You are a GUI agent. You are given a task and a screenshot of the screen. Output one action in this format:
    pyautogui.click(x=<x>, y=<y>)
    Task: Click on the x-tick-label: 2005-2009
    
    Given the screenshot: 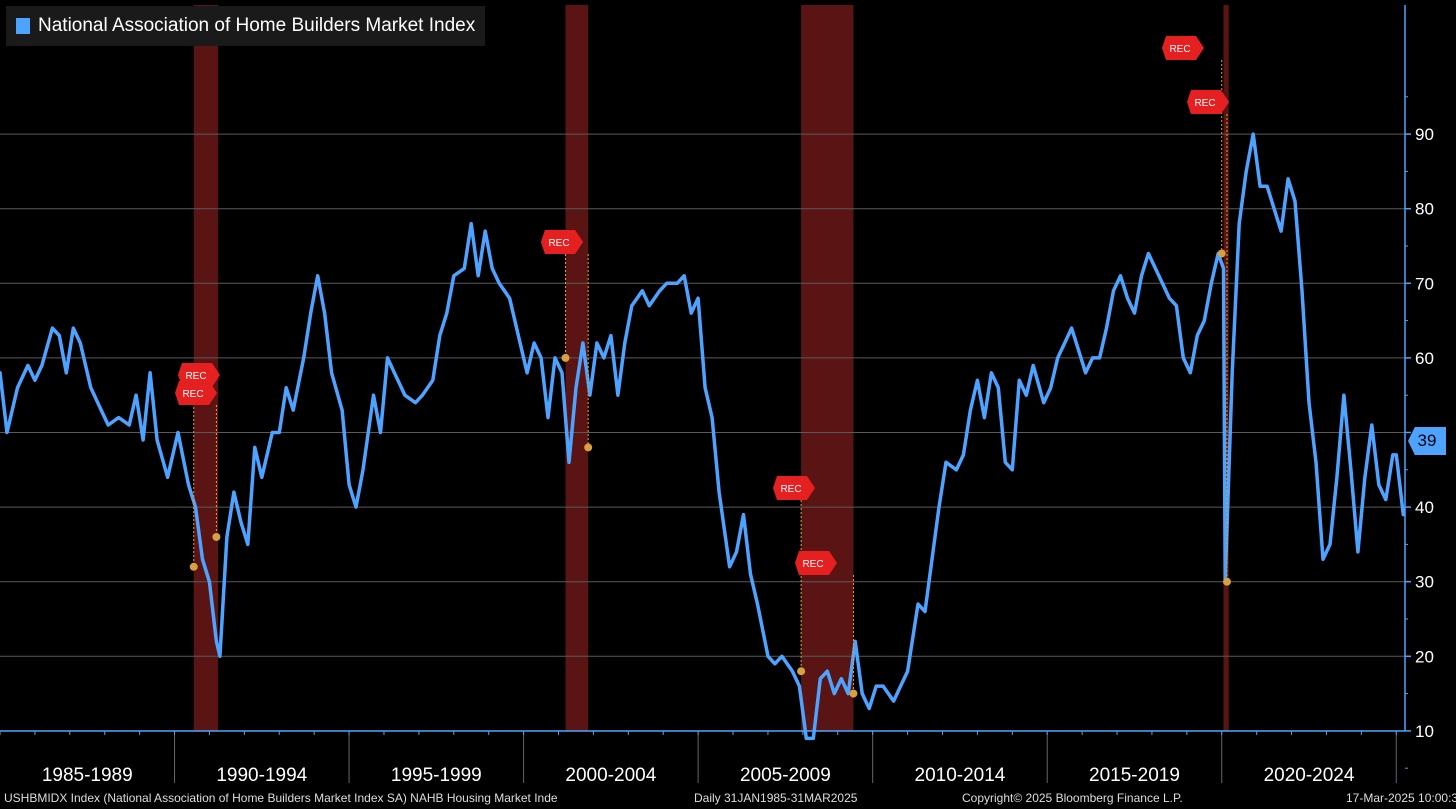 What is the action you would take?
    pyautogui.click(x=785, y=775)
    